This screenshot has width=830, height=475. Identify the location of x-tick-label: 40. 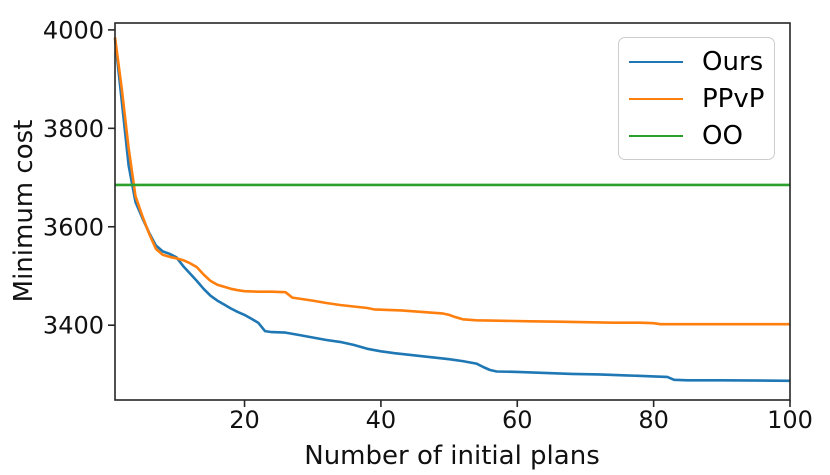
(381, 420).